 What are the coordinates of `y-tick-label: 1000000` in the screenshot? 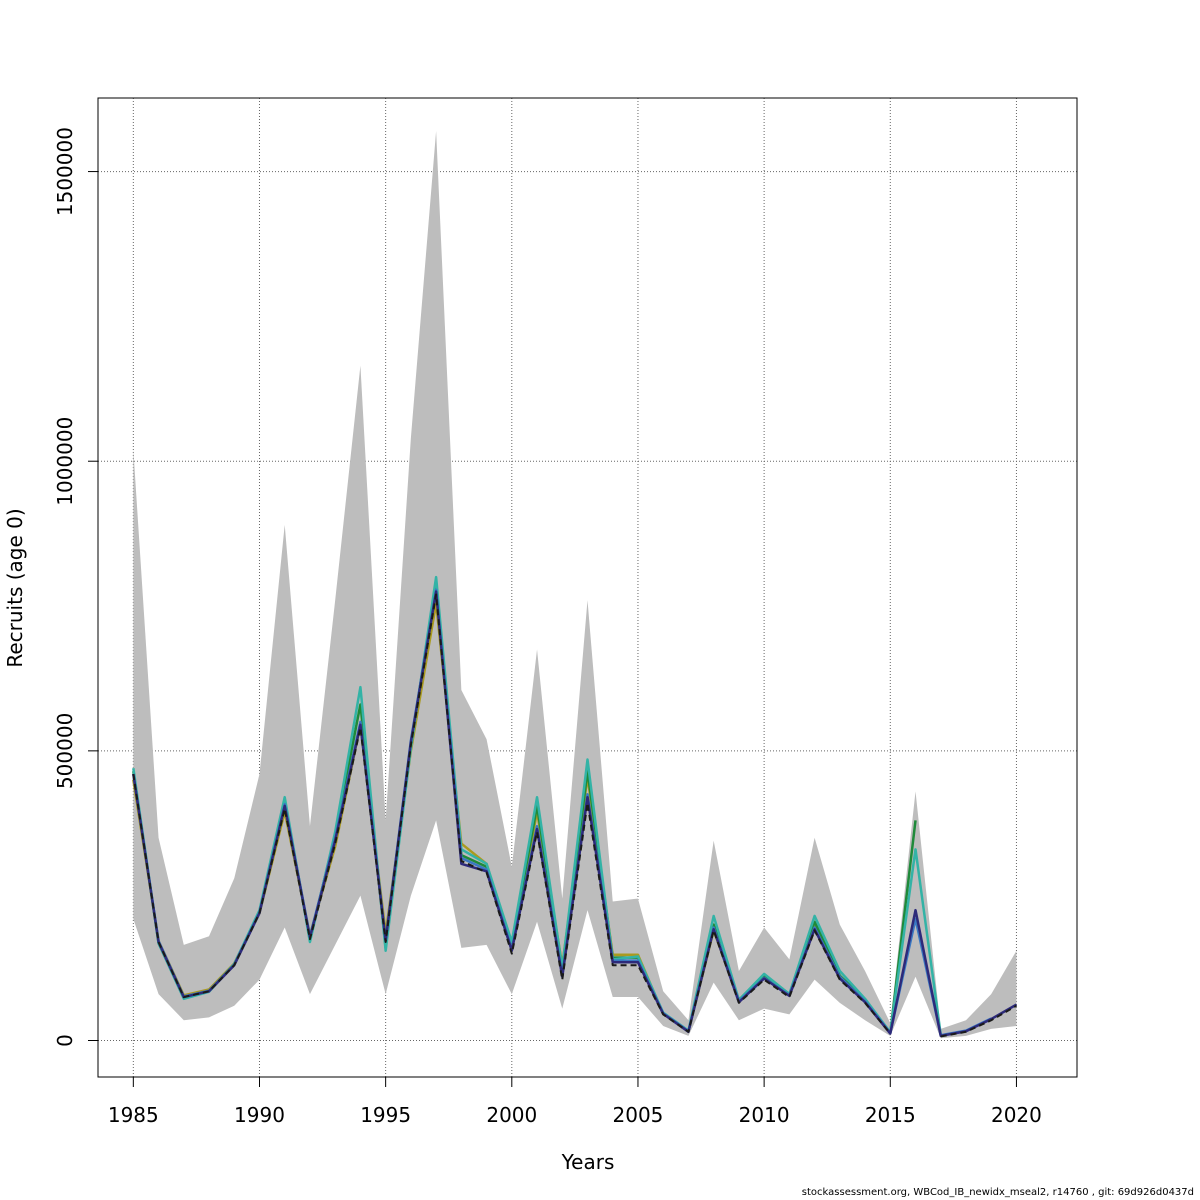 It's located at (65, 461).